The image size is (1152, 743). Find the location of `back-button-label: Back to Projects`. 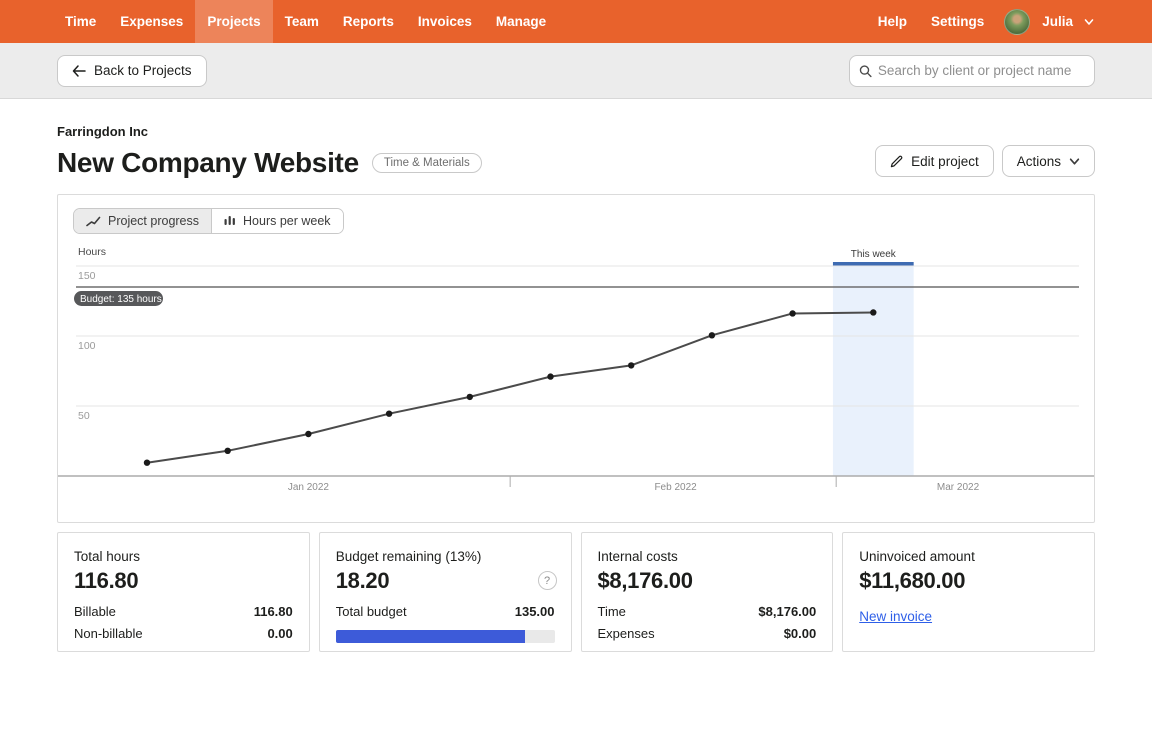

back-button-label: Back to Projects is located at coordinates (143, 70).